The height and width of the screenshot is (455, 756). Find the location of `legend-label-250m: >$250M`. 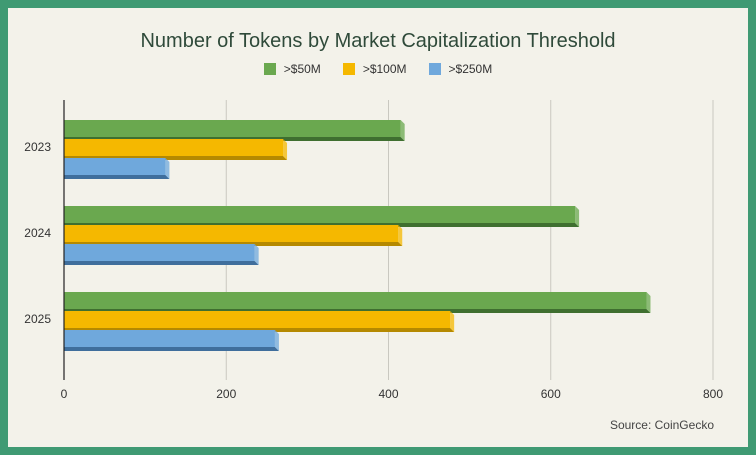

legend-label-250m: >$250M is located at coordinates (470, 69).